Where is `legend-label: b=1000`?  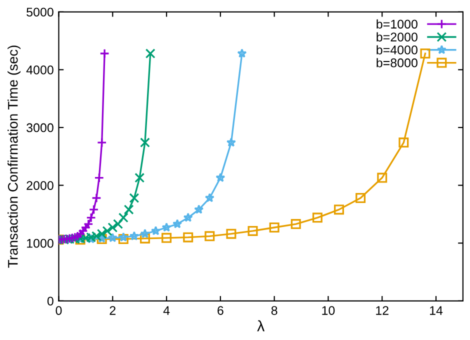
legend-label: b=1000 is located at coordinates (397, 24).